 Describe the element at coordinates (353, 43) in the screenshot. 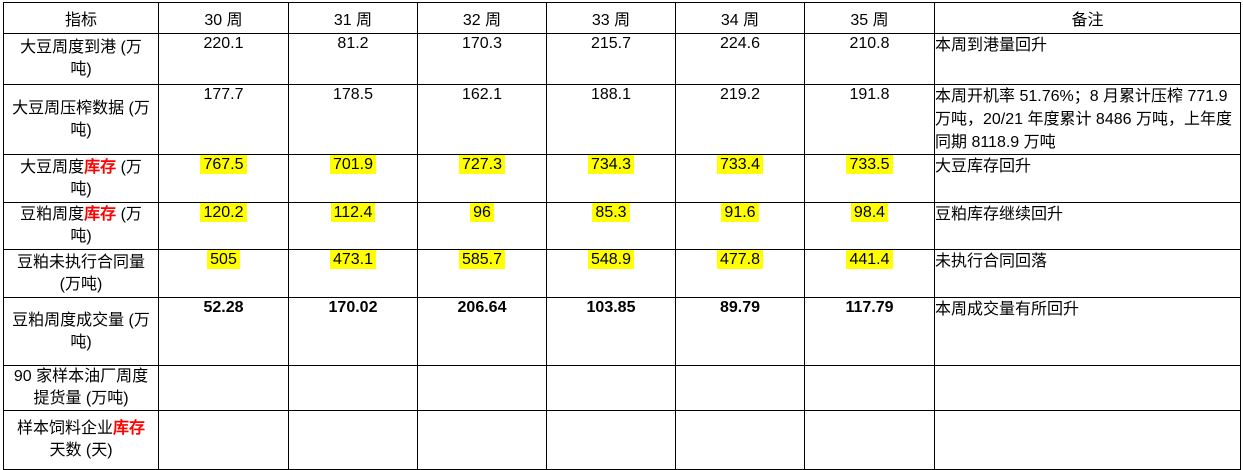

I see `value-text: 81.2` at that location.